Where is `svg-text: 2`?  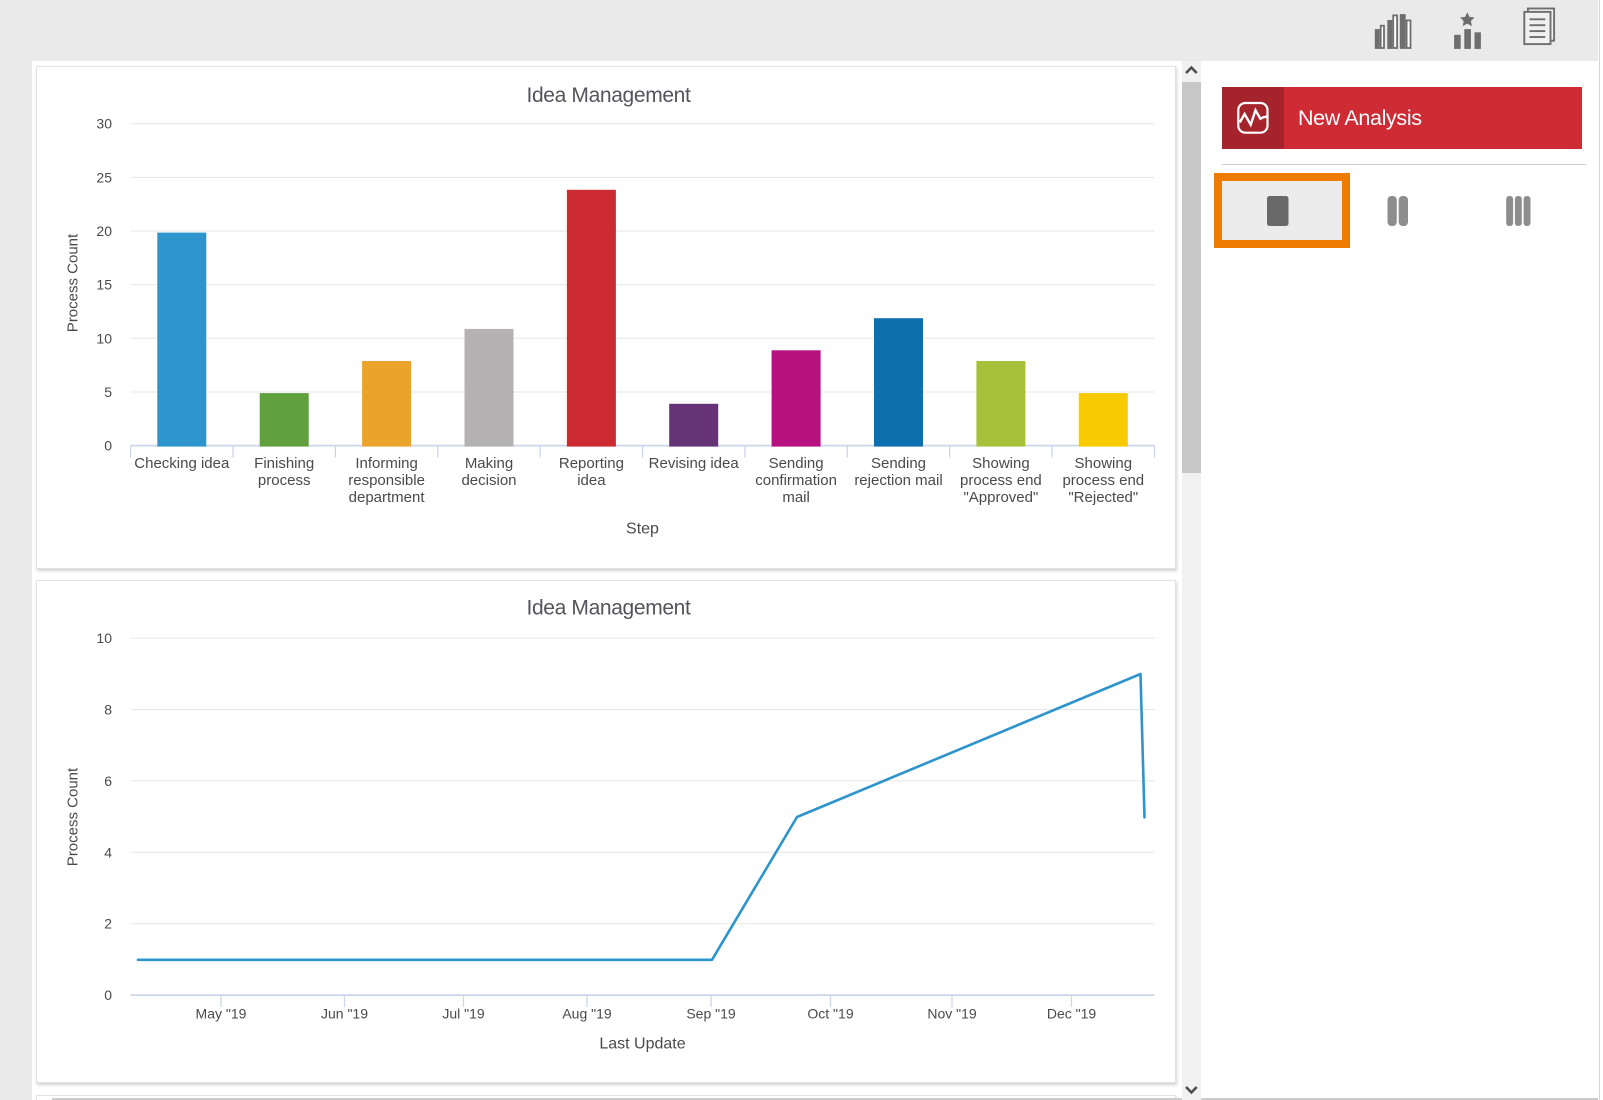 svg-text: 2 is located at coordinates (108, 924).